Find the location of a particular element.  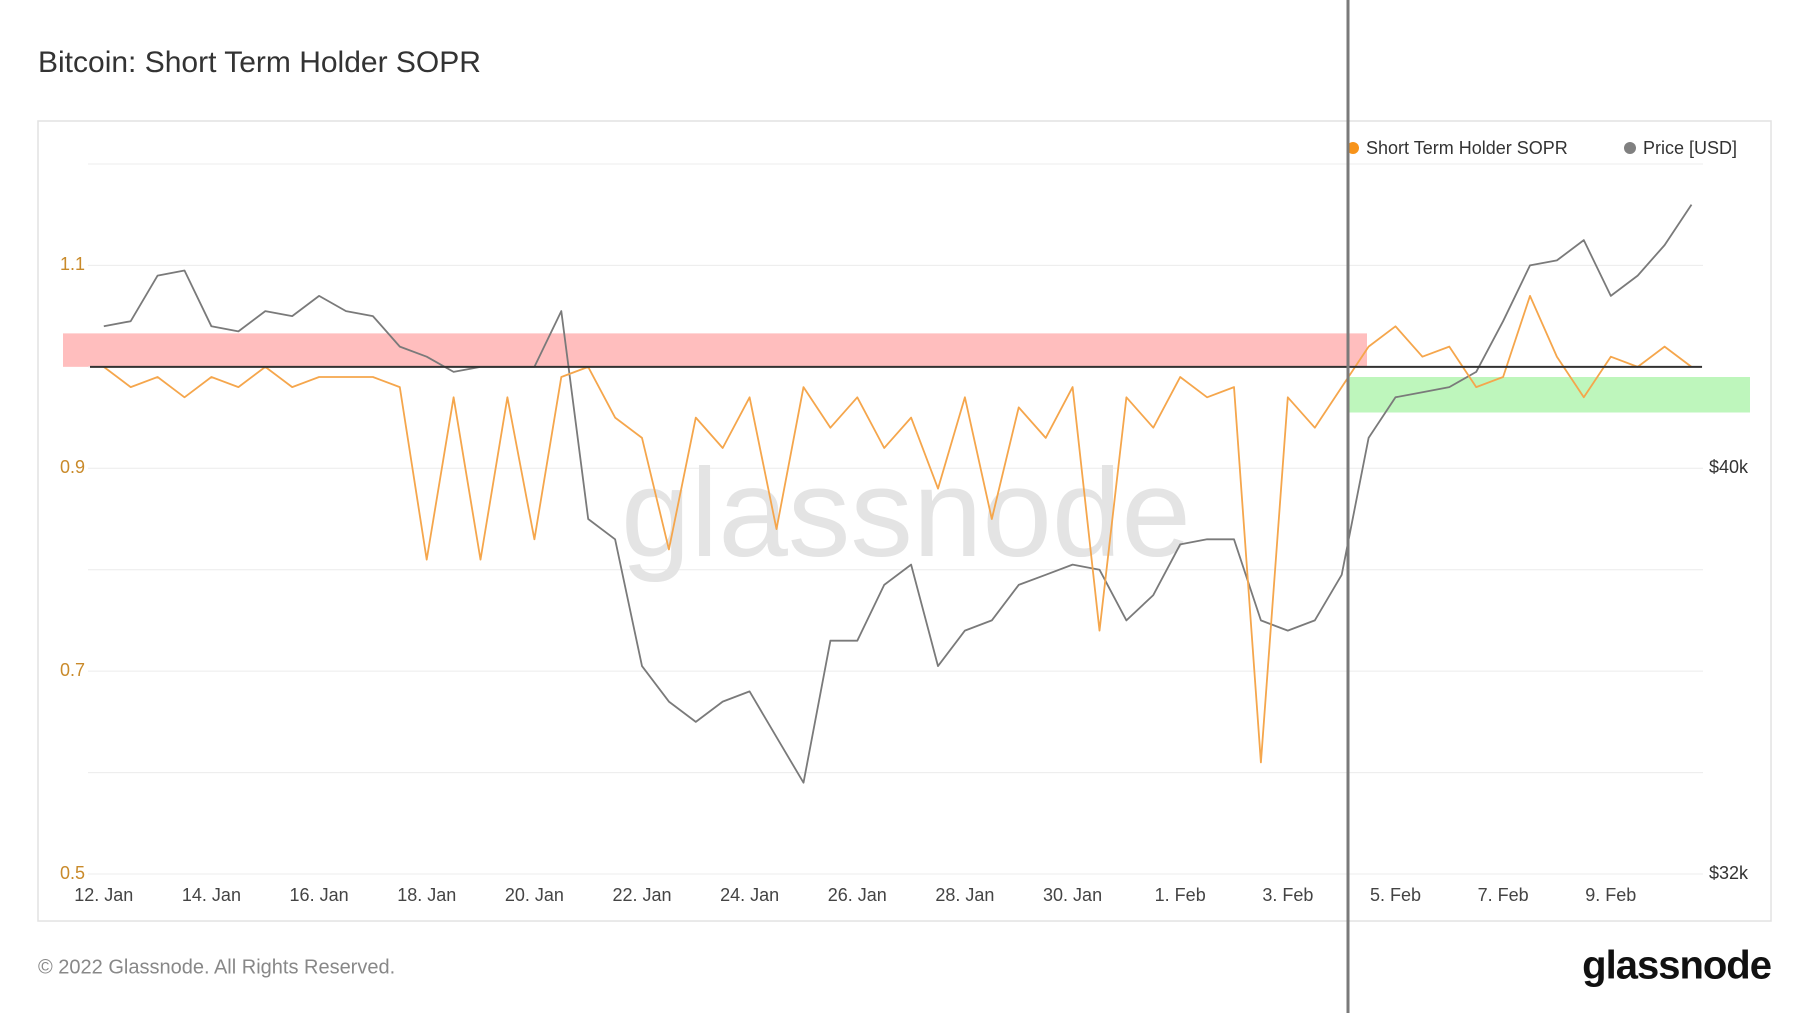

x-tick-label: 16. Jan is located at coordinates (319, 895).